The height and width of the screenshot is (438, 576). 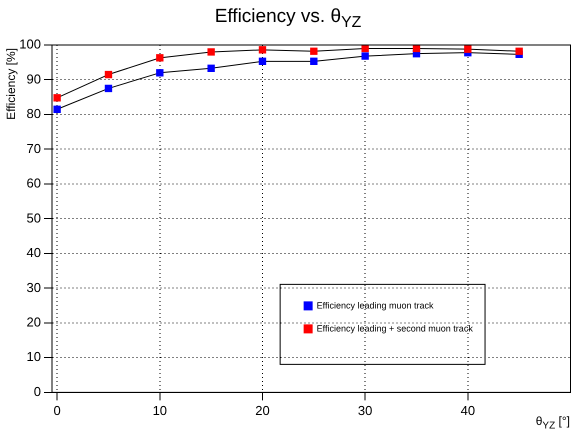 What do you see at coordinates (33, 78) in the screenshot?
I see `y-tick-label: 90` at bounding box center [33, 78].